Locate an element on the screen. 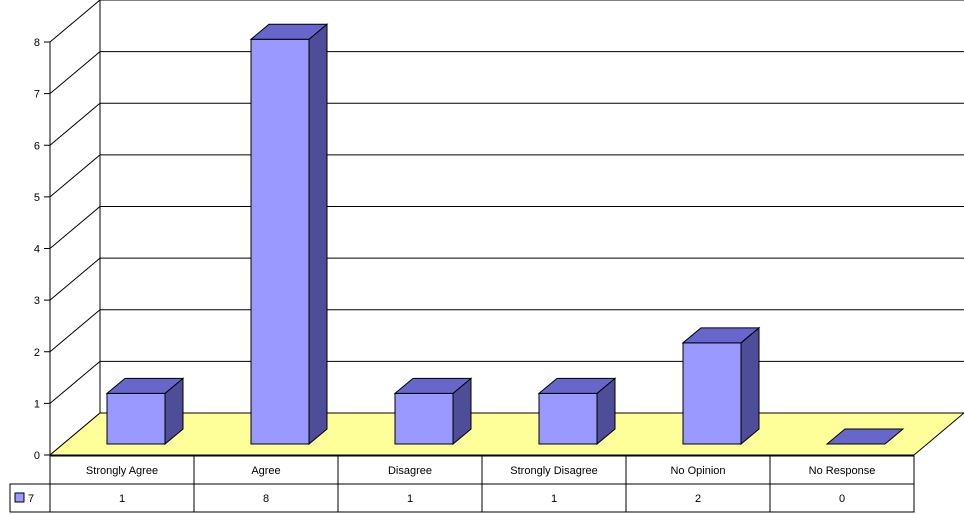 This screenshot has width=964, height=514. legend-swatch is located at coordinates (19, 497).